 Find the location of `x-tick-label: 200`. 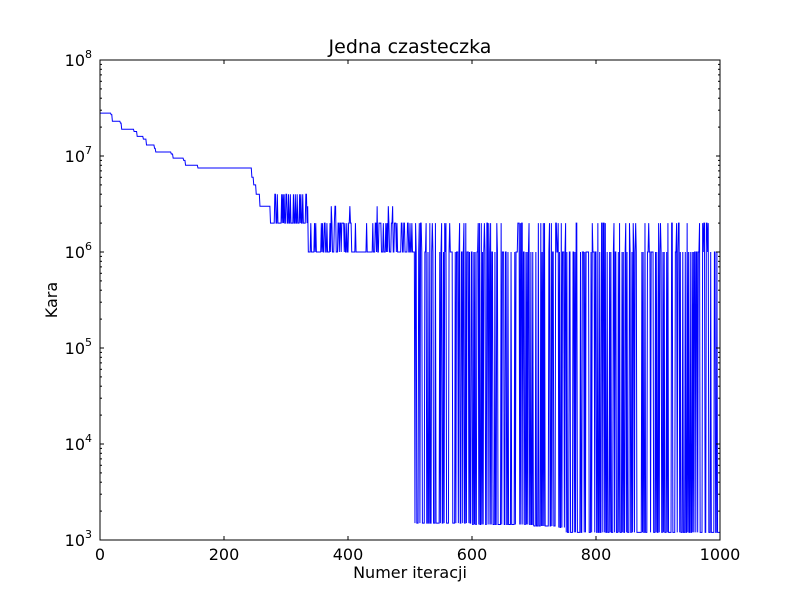

x-tick-label: 200 is located at coordinates (224, 554).